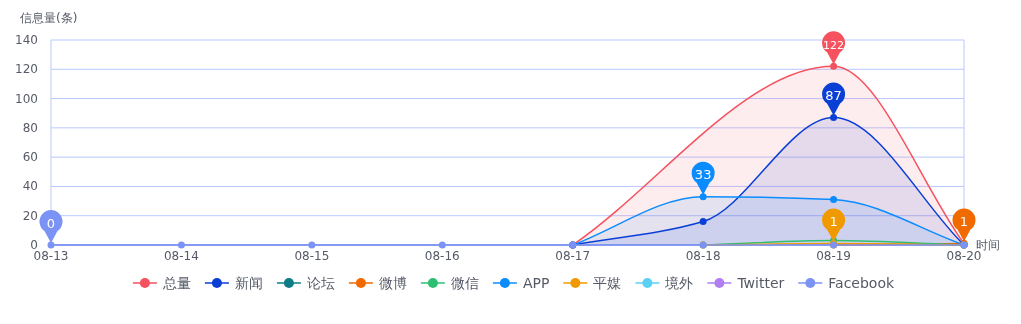 Image resolution: width=1021 pixels, height=324 pixels. I want to click on x-tick-label: 08-15, so click(312, 256).